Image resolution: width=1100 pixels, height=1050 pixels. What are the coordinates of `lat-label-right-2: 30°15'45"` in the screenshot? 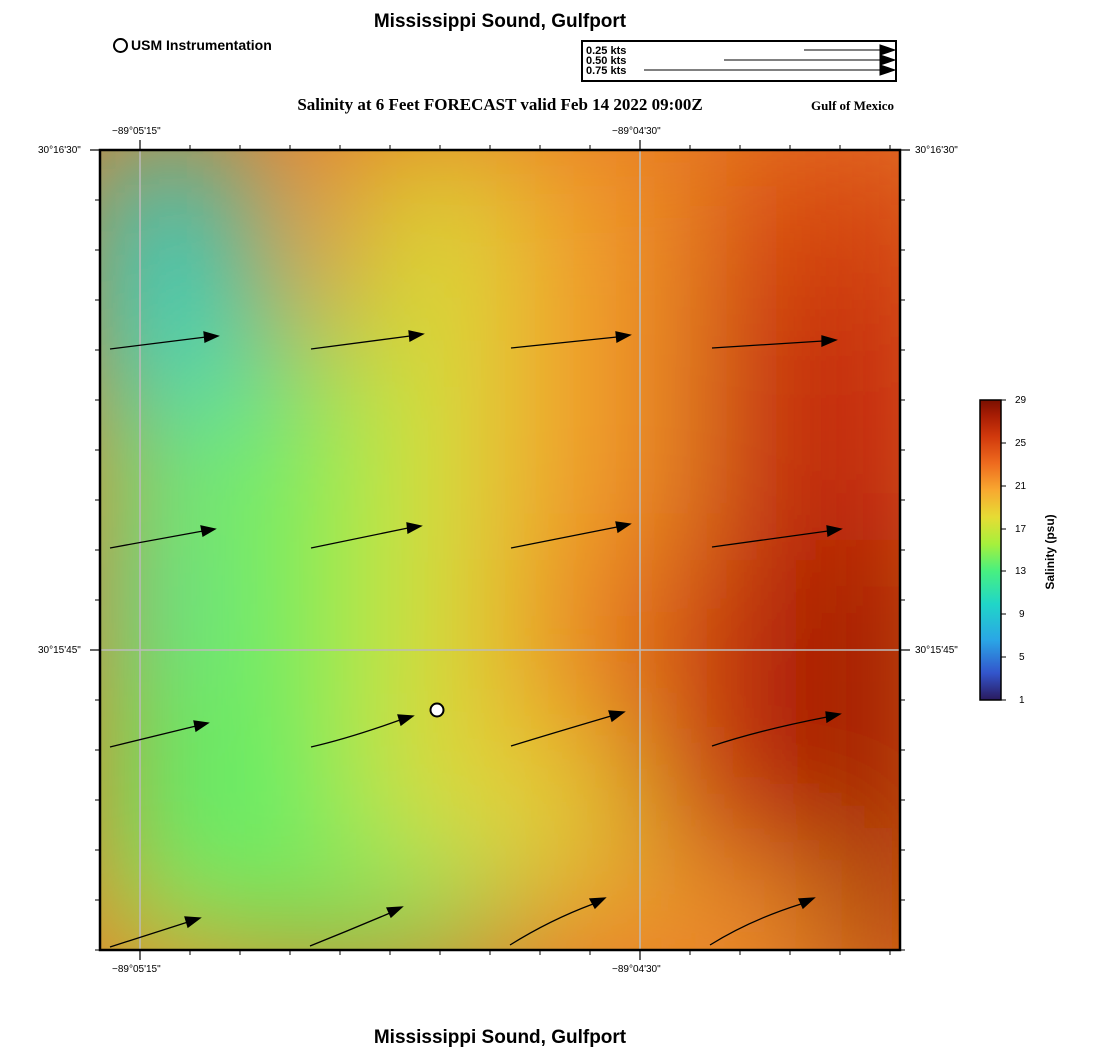 It's located at (936, 650).